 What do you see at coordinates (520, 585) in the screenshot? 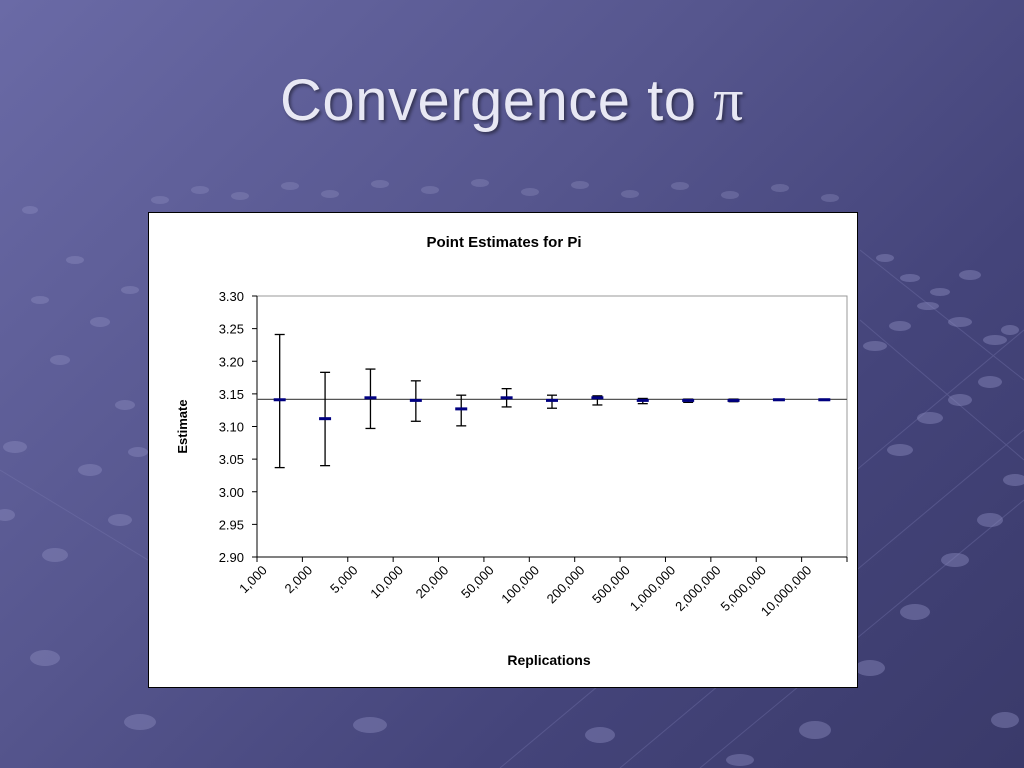
I see `x-tick-label: 100,000` at bounding box center [520, 585].